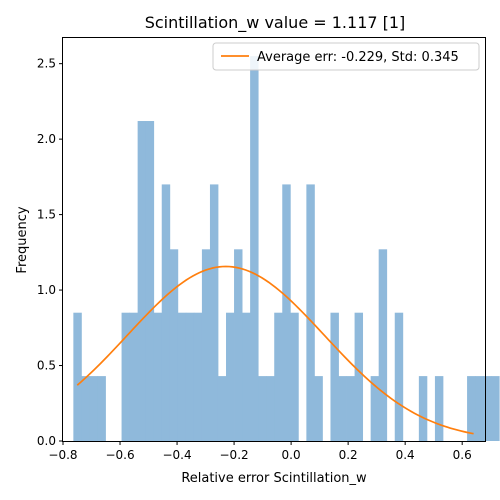 The image size is (500, 500). I want to click on y-tick-label: 0.5, so click(46, 366).